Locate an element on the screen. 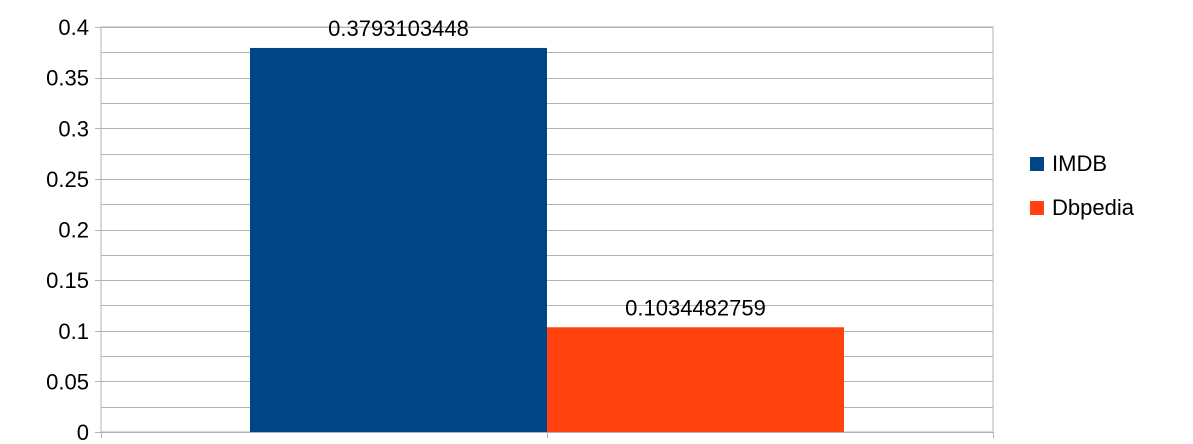 The height and width of the screenshot is (444, 1193). y-tick-labels: 0 0.05 0.1 0.15 0.2 0.25 0.3 0.35 0.4 is located at coordinates (67, 229).